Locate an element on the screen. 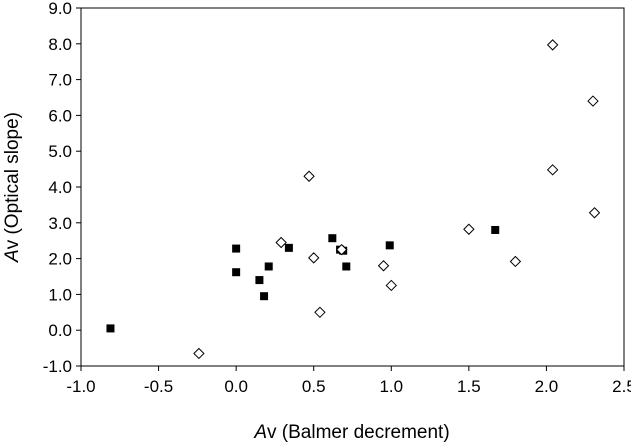 Image resolution: width=631 pixels, height=446 pixels. x-axis-label-text: v (Balmer decrement) is located at coordinates (358, 432).